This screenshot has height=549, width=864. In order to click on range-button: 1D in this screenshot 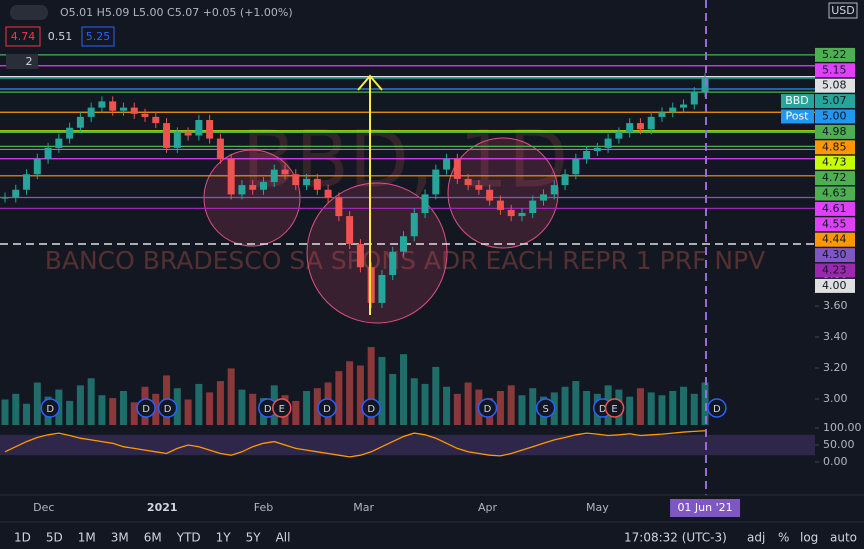, I will do `click(22, 538)`.